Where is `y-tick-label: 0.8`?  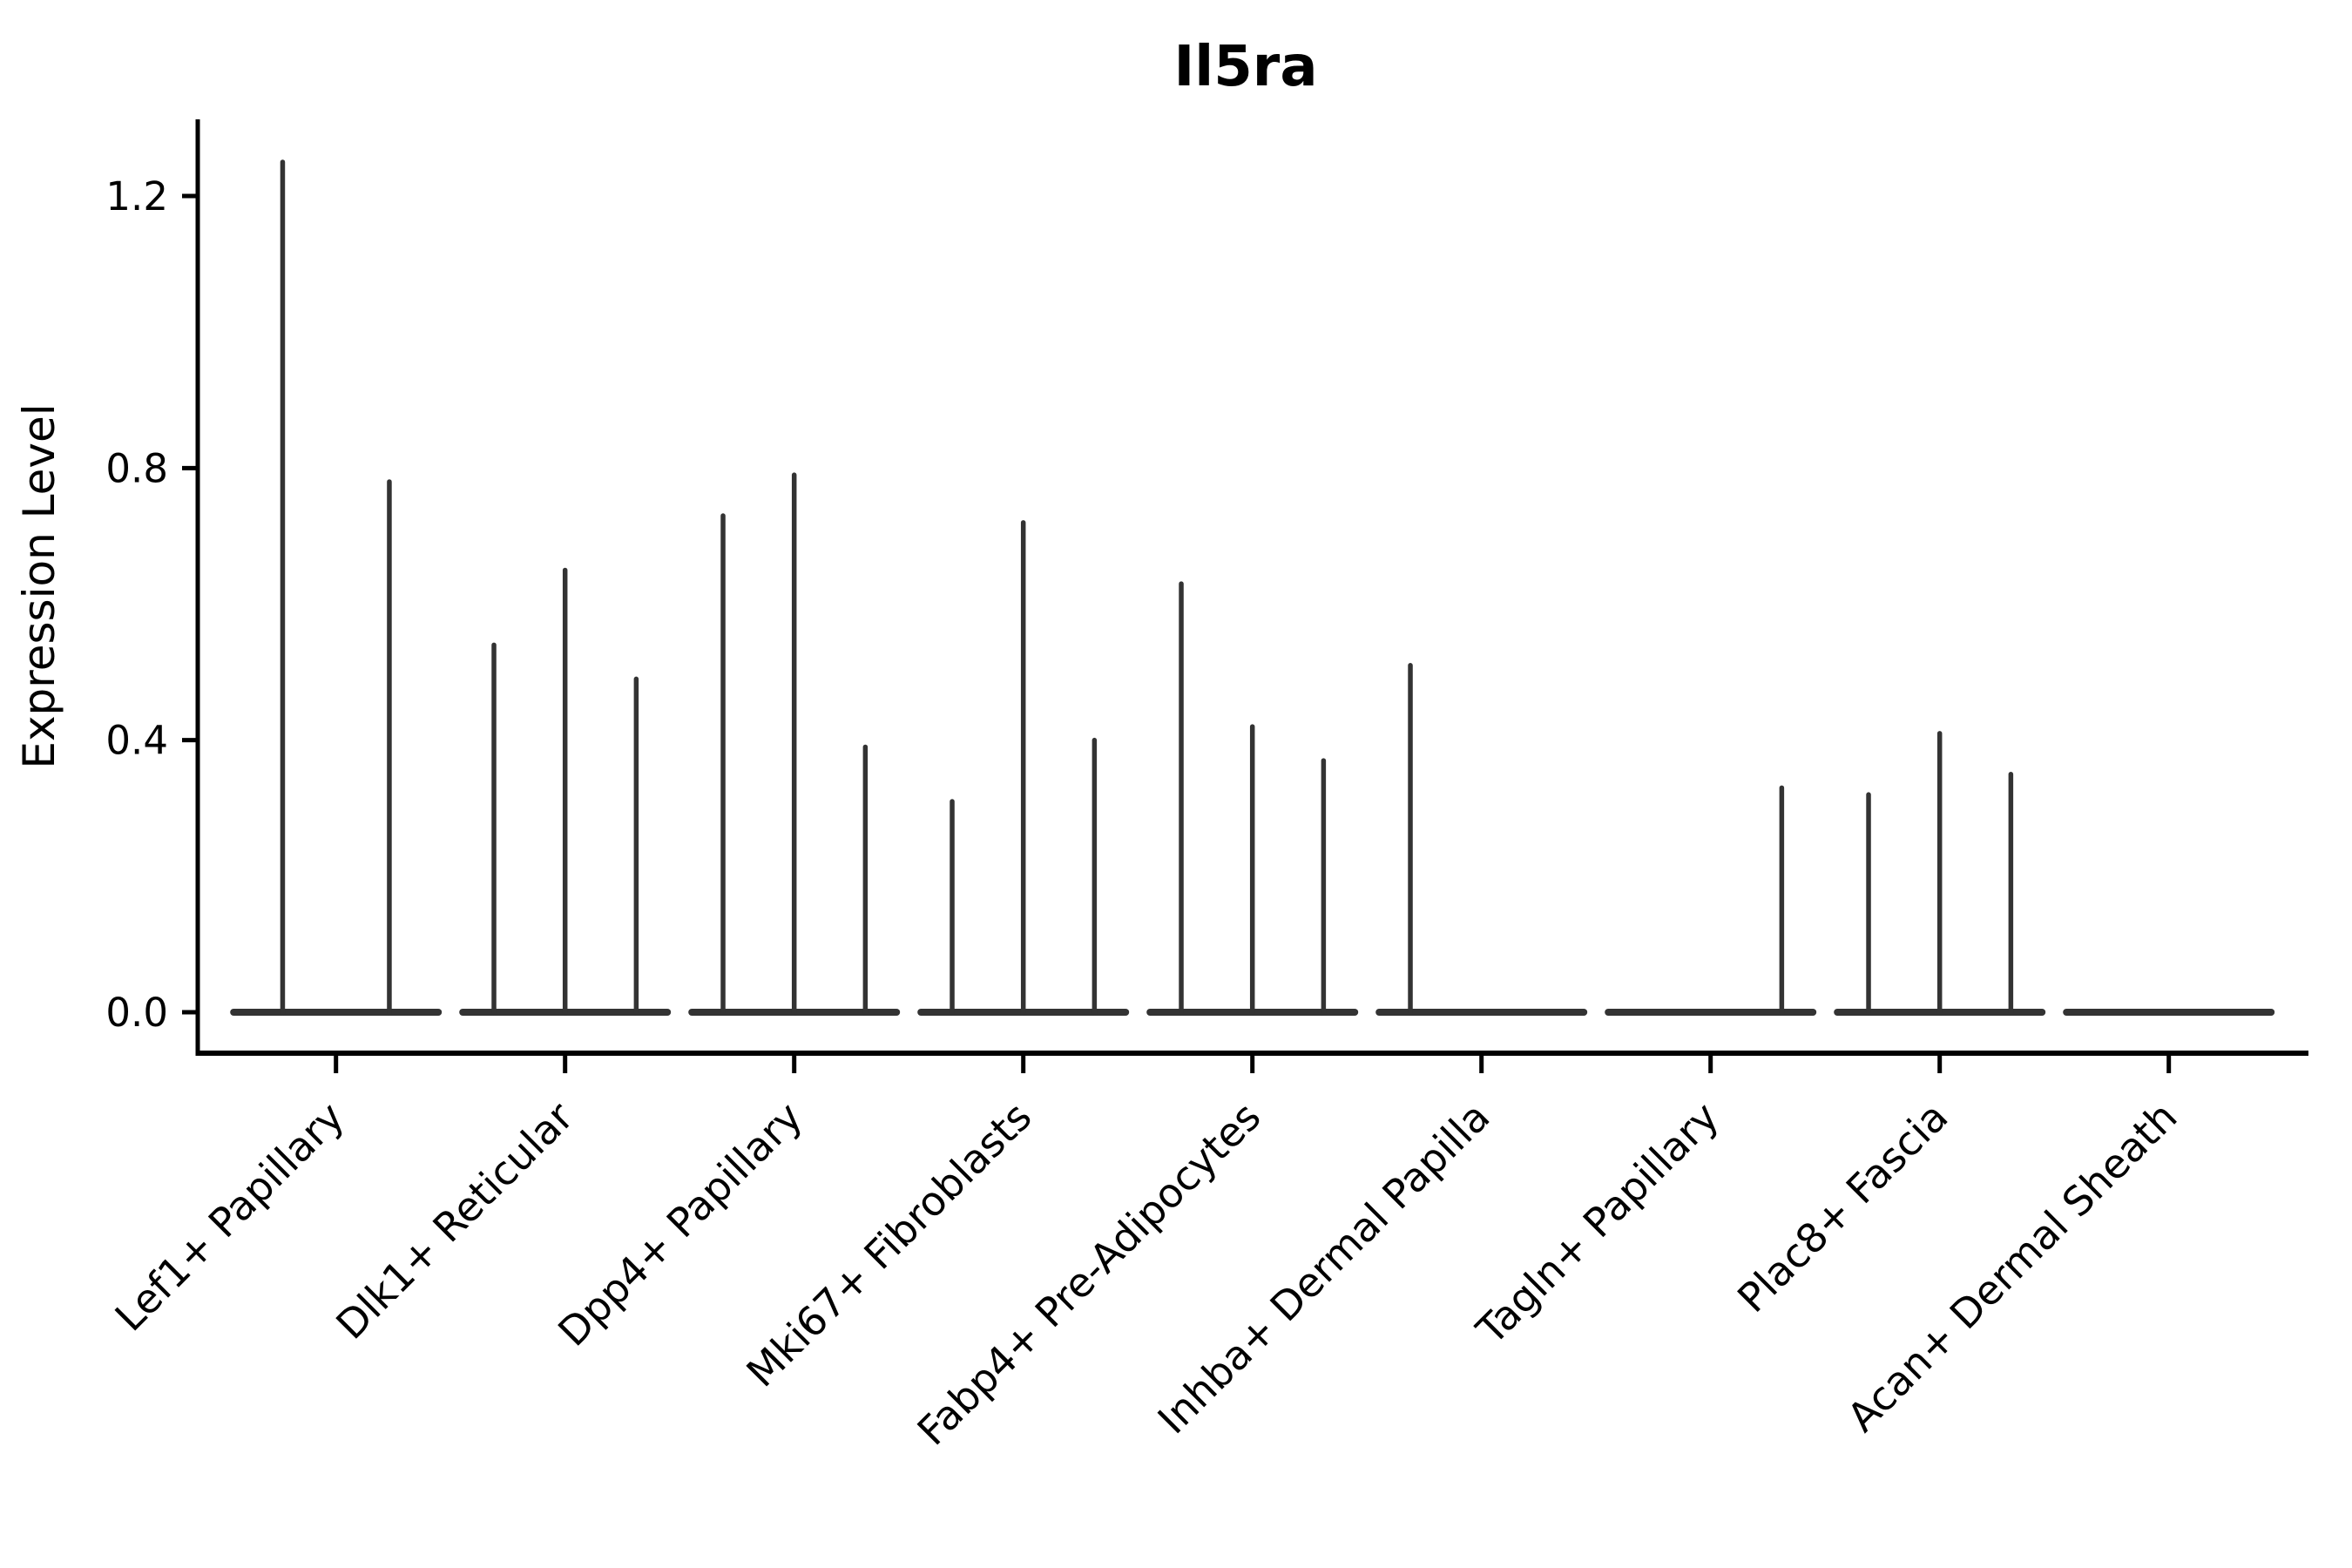
y-tick-label: 0.8 is located at coordinates (136, 468).